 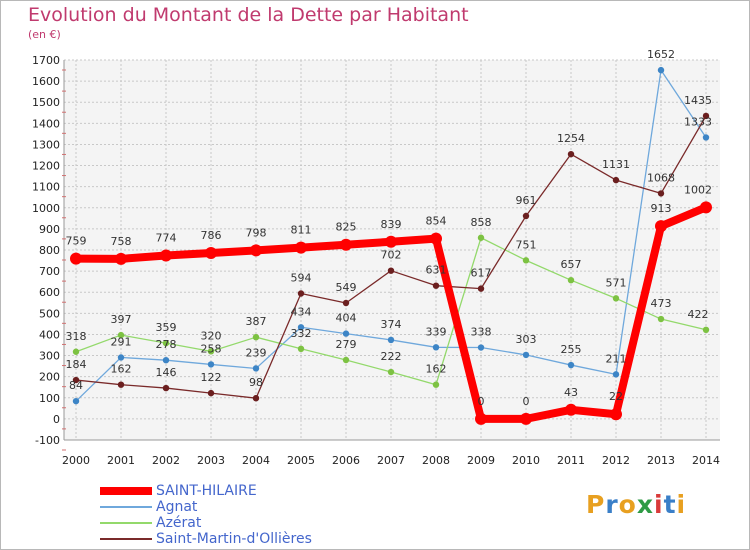 What do you see at coordinates (612, 504) in the screenshot?
I see `logo-letter: r` at bounding box center [612, 504].